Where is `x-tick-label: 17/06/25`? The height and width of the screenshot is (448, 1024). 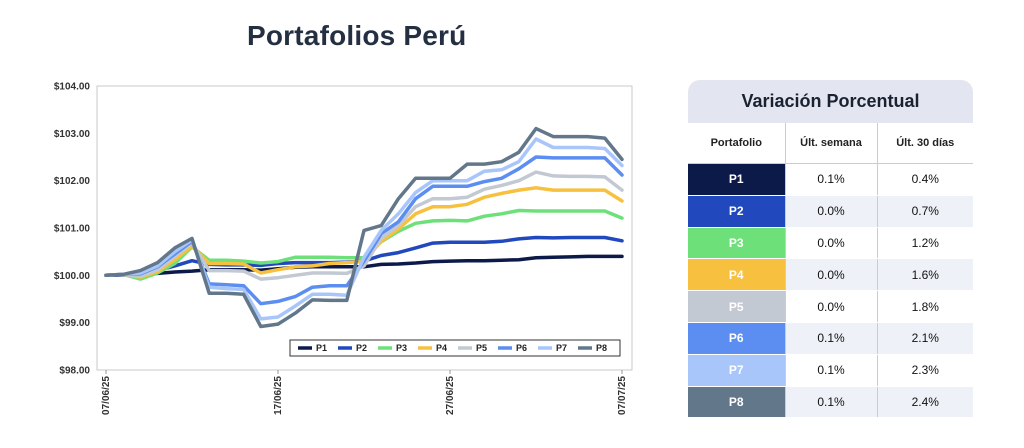
x-tick-label: 17/06/25 is located at coordinates (278, 395).